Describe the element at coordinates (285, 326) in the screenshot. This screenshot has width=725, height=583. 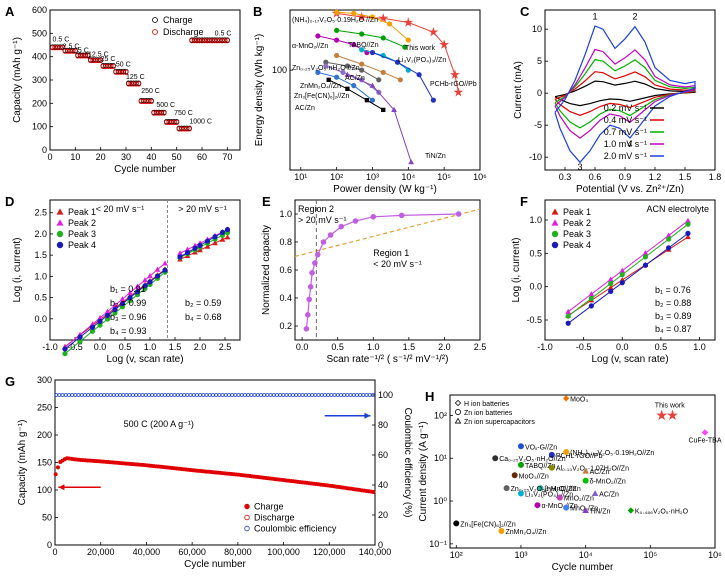
I see `y-tick-label: 0.2` at that location.